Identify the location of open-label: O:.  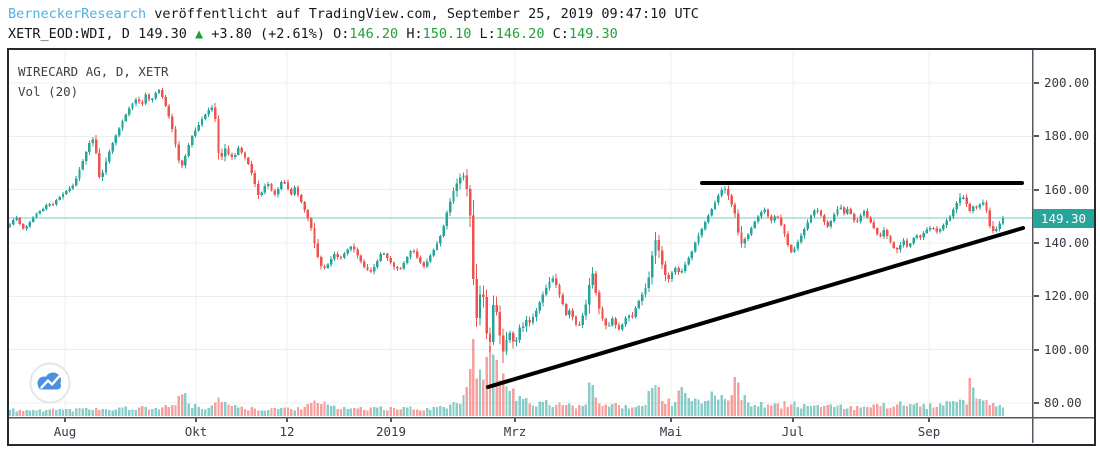
(341, 34).